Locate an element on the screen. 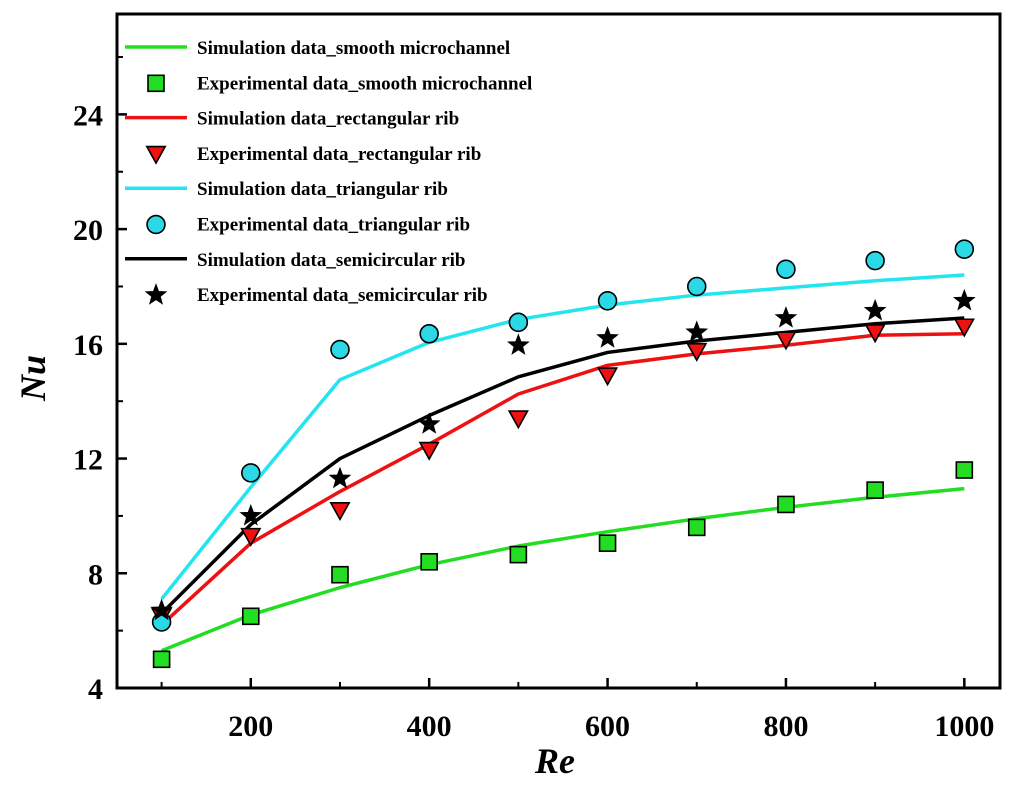 The width and height of the screenshot is (1024, 797). legend-label-4: Simulation data_triangular rib is located at coordinates (322, 189).